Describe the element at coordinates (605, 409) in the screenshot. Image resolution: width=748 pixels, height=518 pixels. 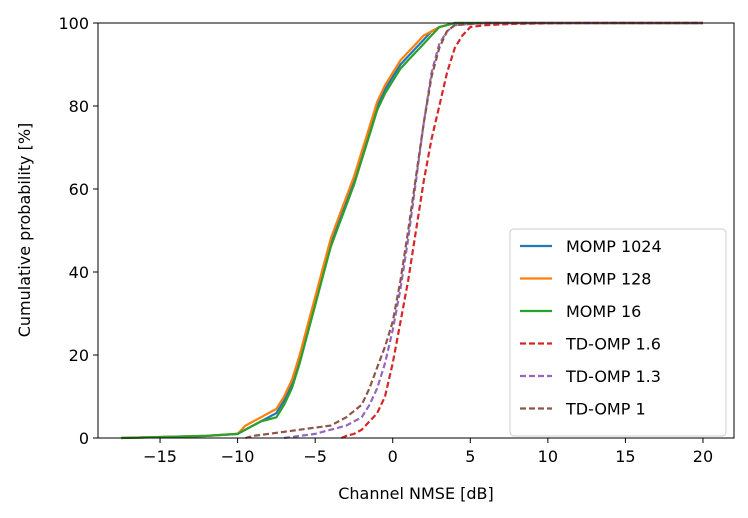
I see `legend-entry: TD-OMP 1` at that location.